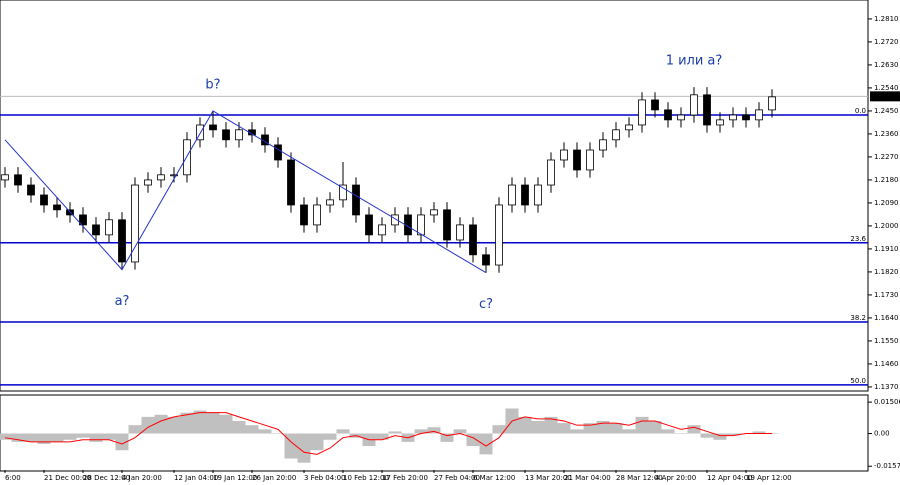  I want to click on y-tick-label: 1.2090, so click(886, 203).